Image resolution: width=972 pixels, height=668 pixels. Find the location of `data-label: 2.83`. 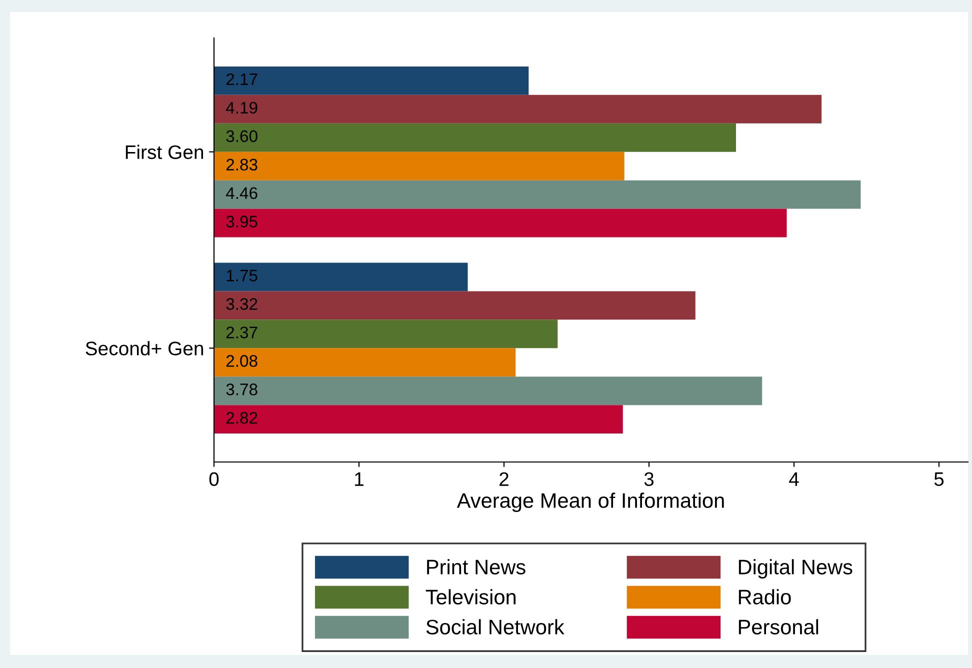

data-label: 2.83 is located at coordinates (242, 164).